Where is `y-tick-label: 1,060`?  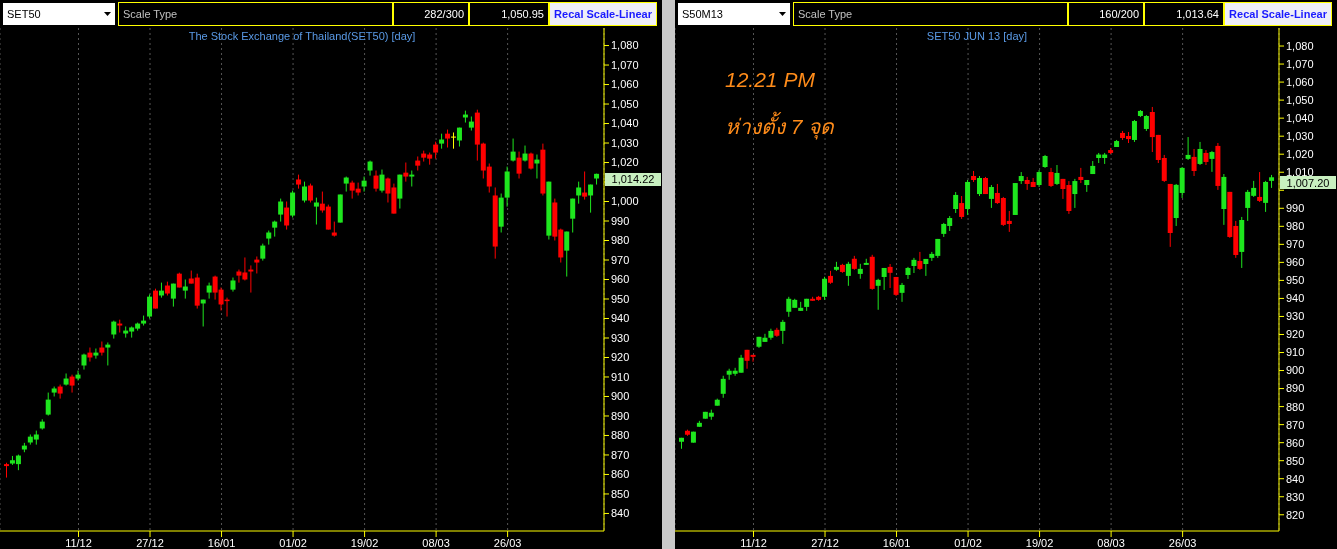
y-tick-label: 1,060 is located at coordinates (1300, 81).